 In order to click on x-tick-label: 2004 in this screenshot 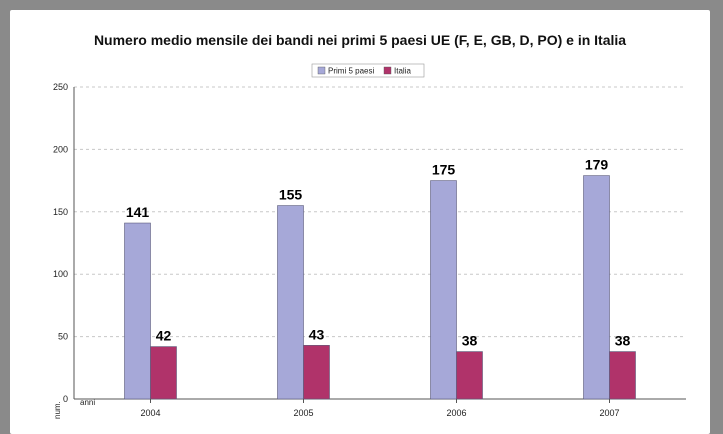, I will do `click(150, 413)`.